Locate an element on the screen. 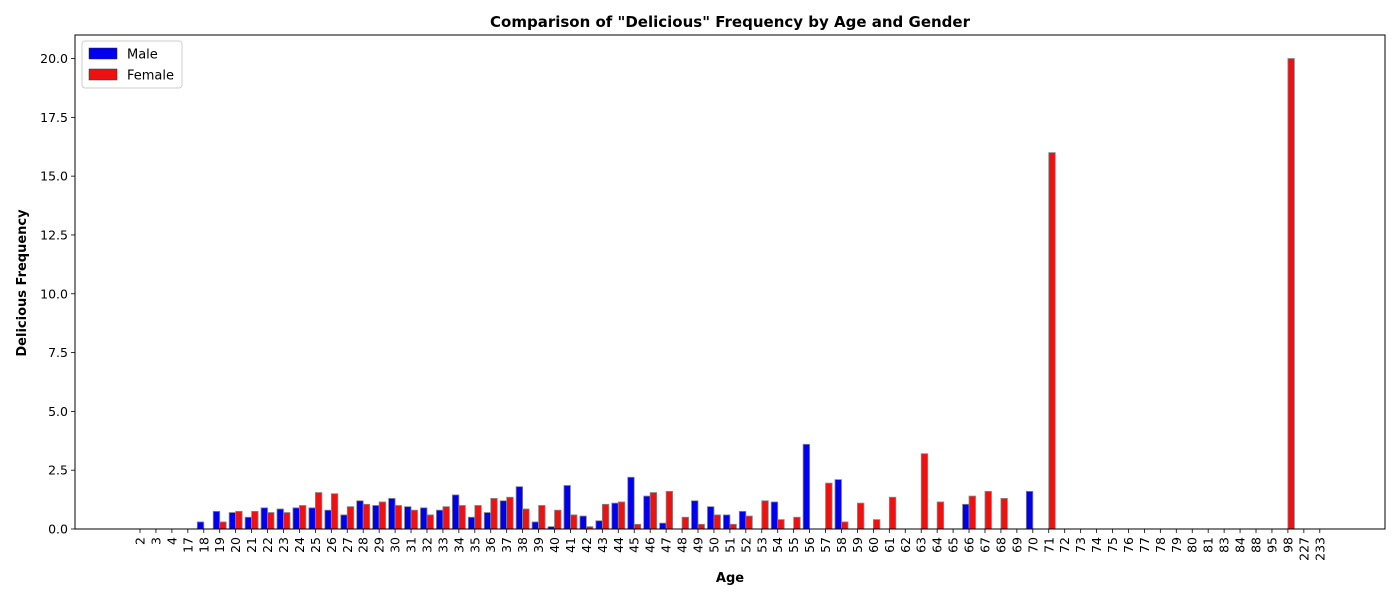  x-tick-label: 95 is located at coordinates (1271, 545).